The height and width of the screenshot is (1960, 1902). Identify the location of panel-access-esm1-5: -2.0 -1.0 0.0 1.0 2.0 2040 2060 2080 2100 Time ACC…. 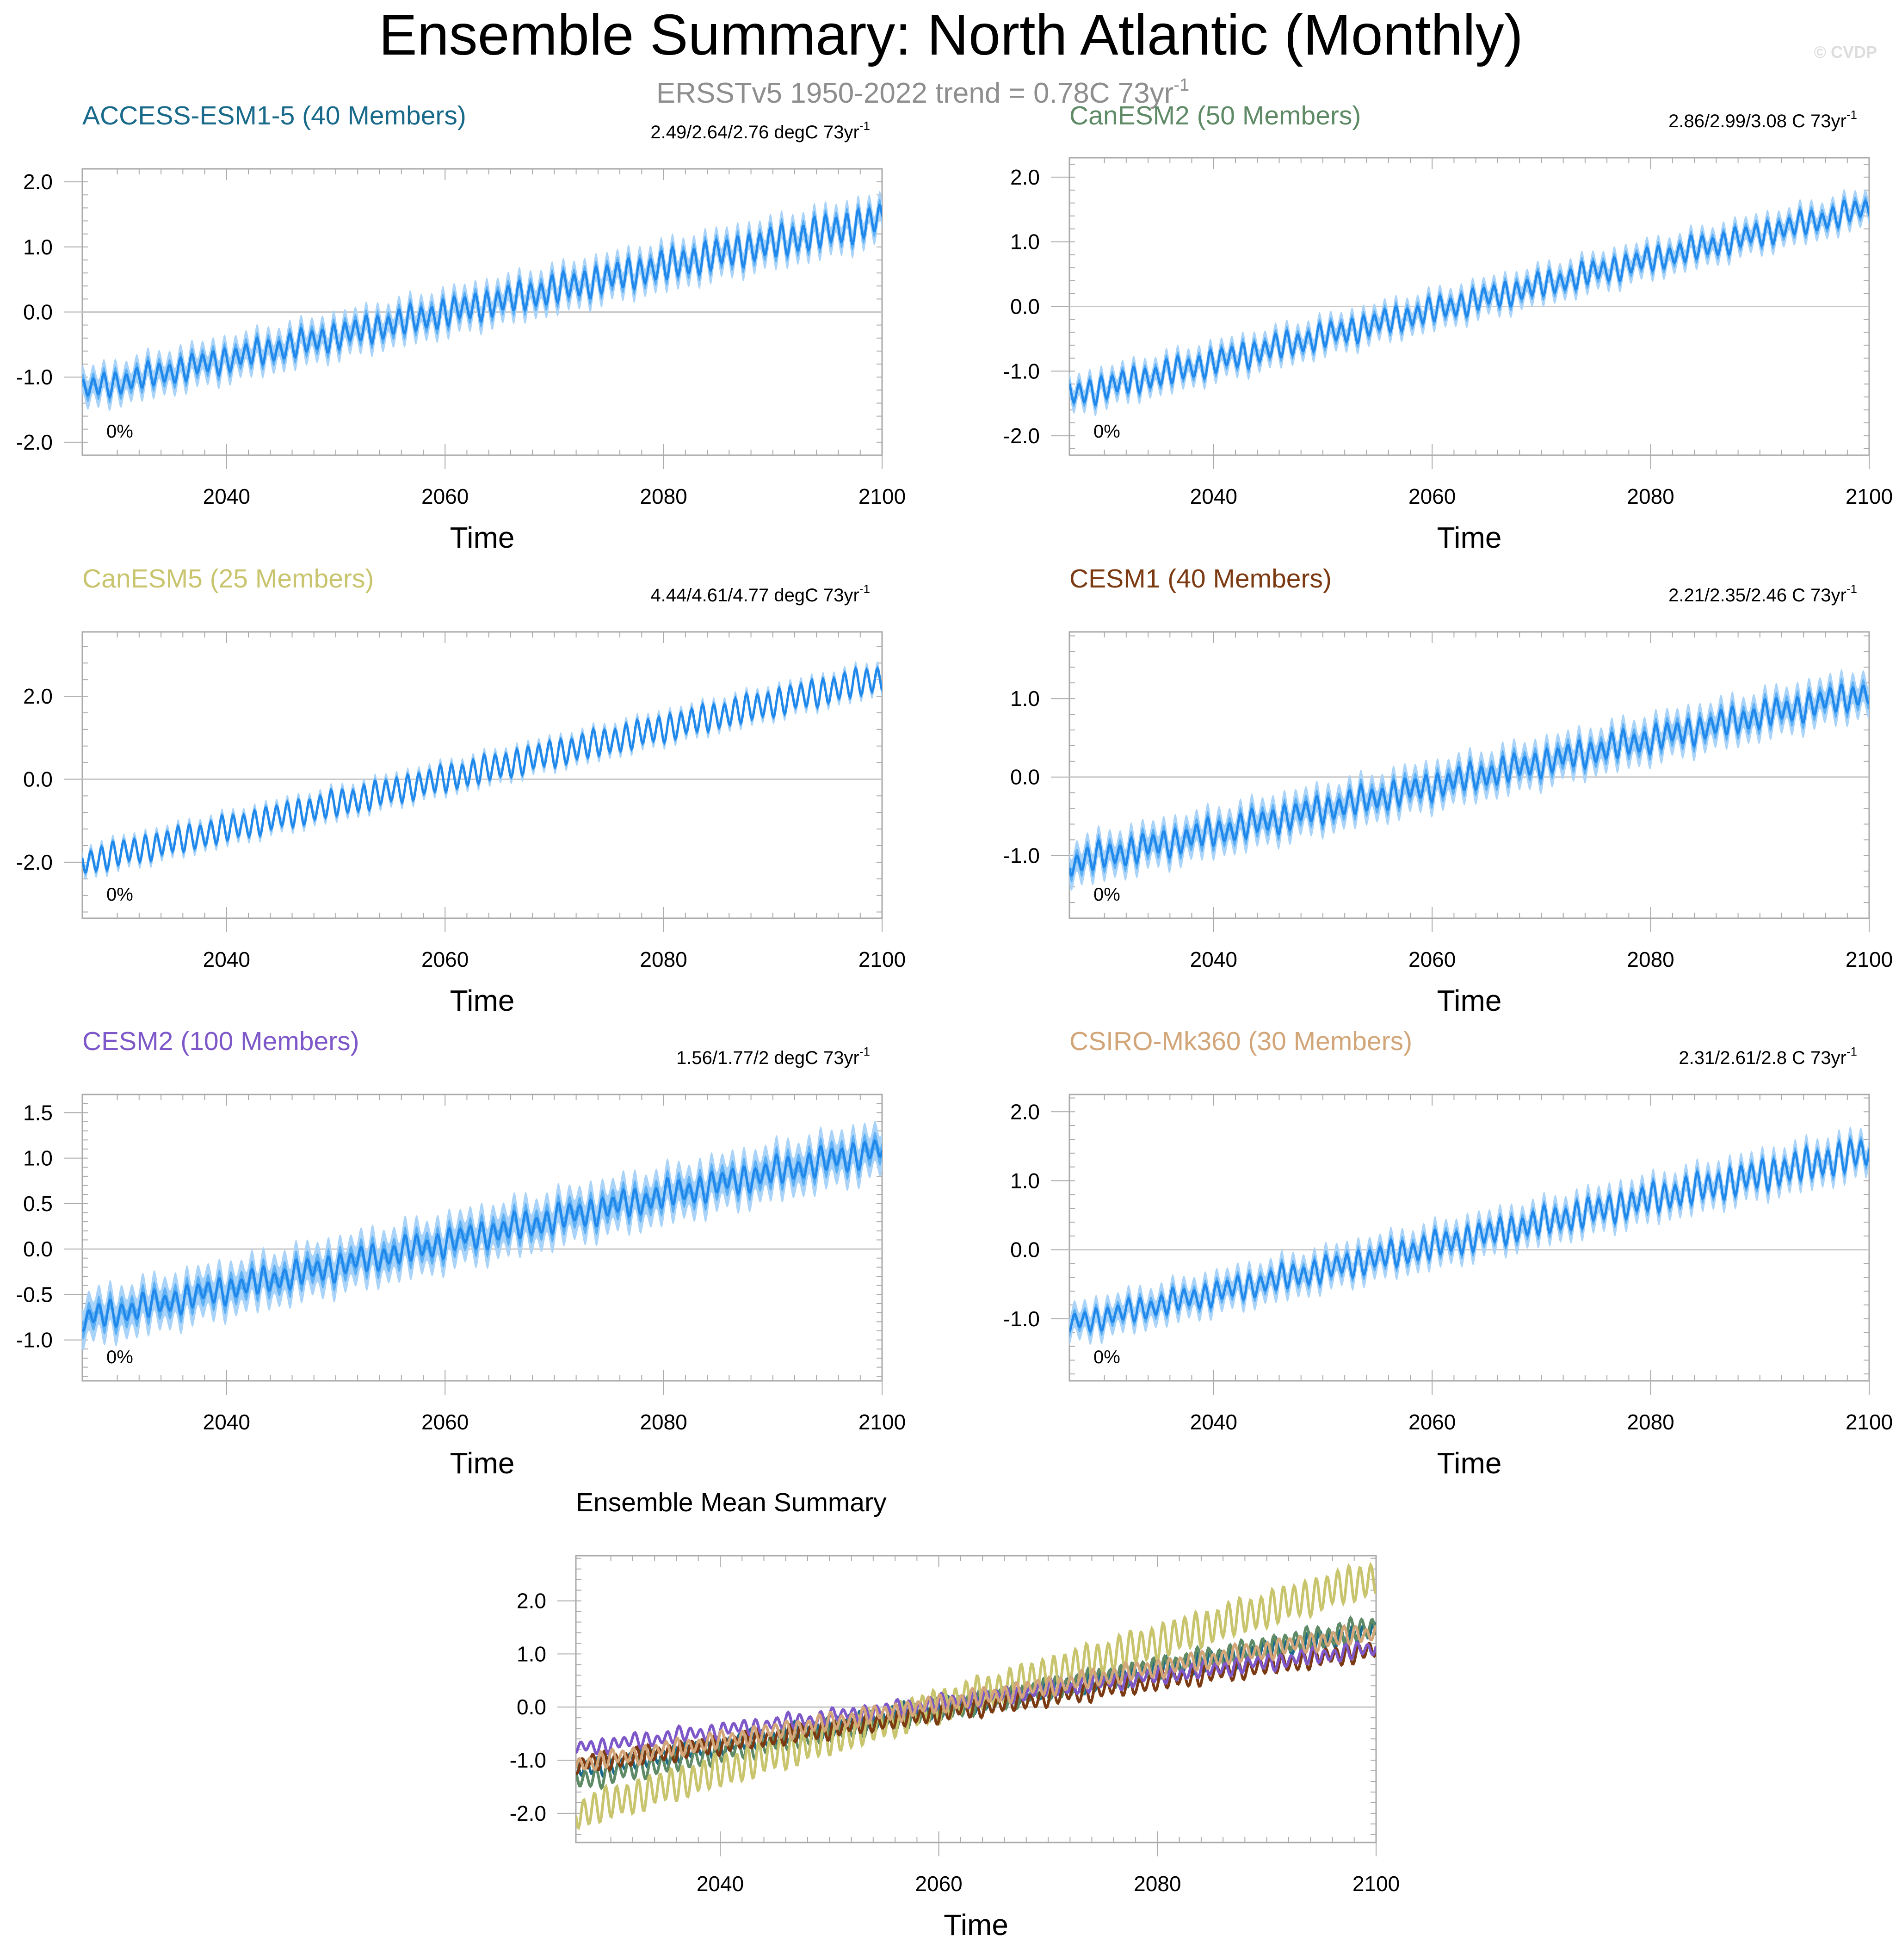
(461, 327).